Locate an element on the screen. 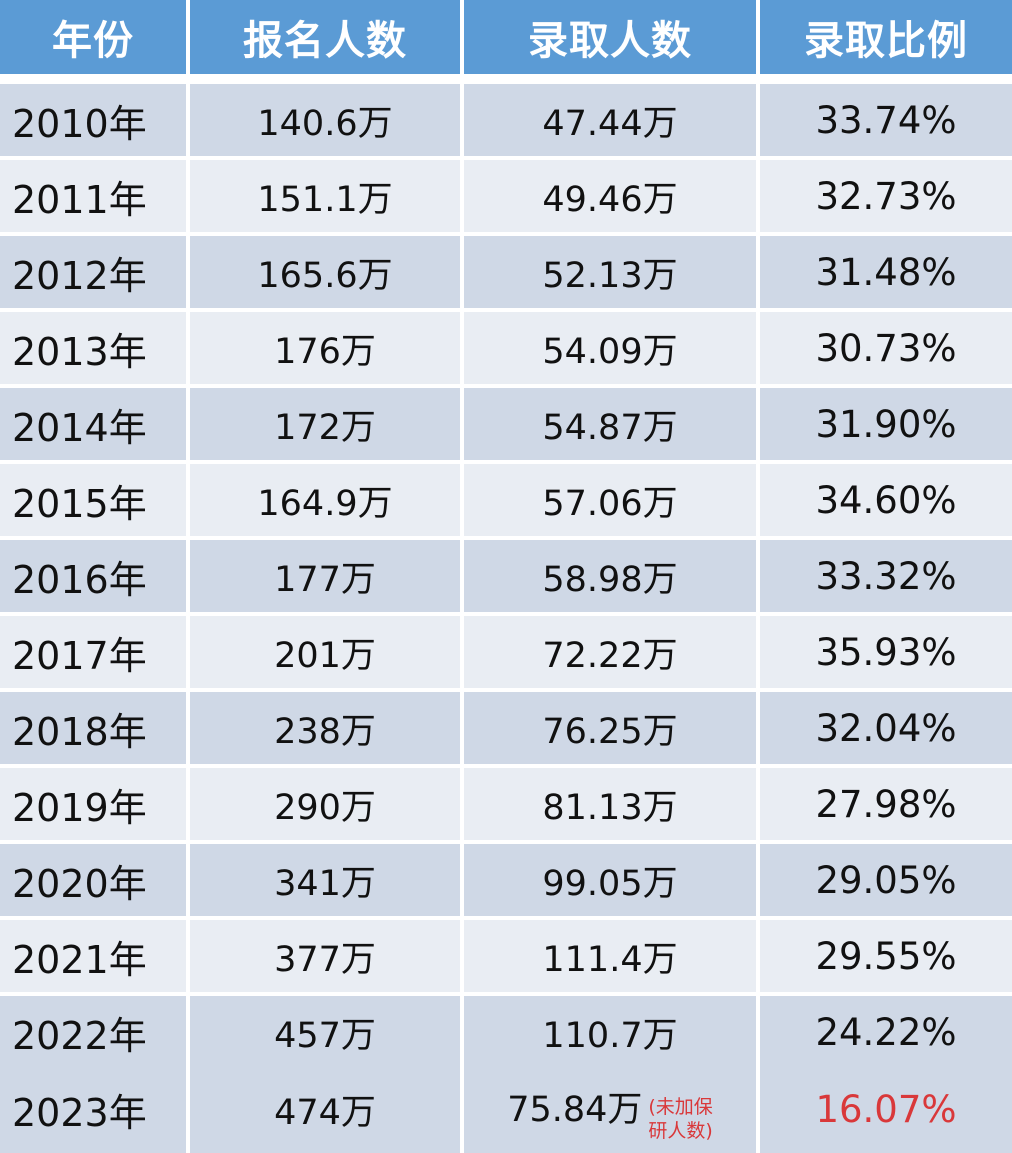 The width and height of the screenshot is (1012, 1153). applicants-cell: 165.6万 is located at coordinates (325, 272).